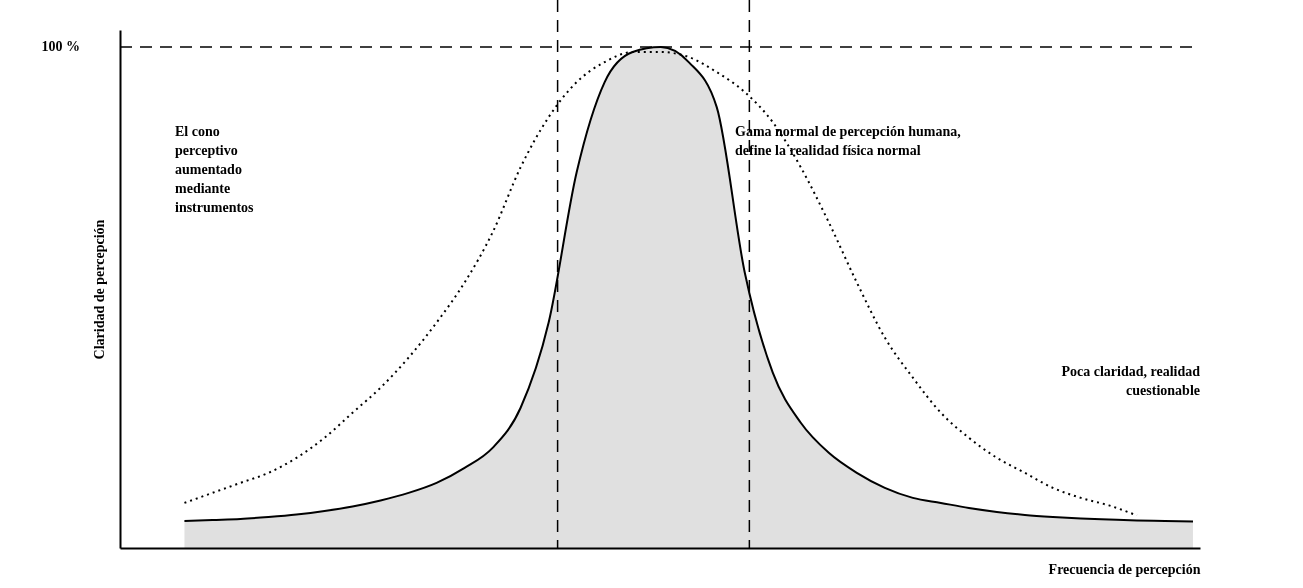  I want to click on annotation: Gama normal de percepción humana, define la realidad física normal, so click(848, 141).